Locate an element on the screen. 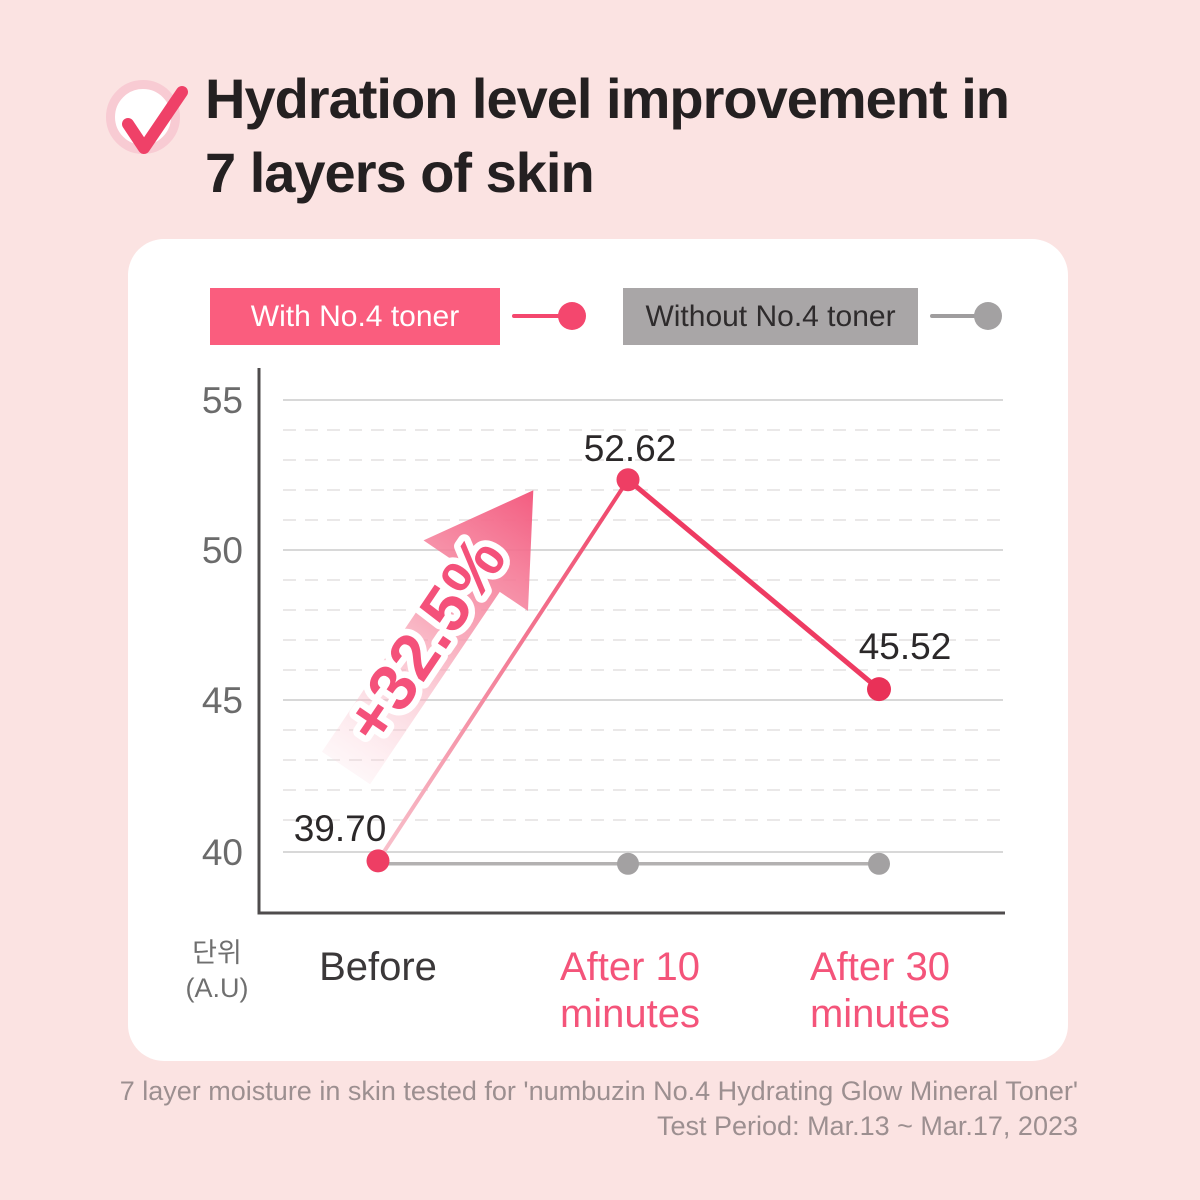 The height and width of the screenshot is (1200, 1200). legend-with-toner-dot-marker is located at coordinates (572, 316).